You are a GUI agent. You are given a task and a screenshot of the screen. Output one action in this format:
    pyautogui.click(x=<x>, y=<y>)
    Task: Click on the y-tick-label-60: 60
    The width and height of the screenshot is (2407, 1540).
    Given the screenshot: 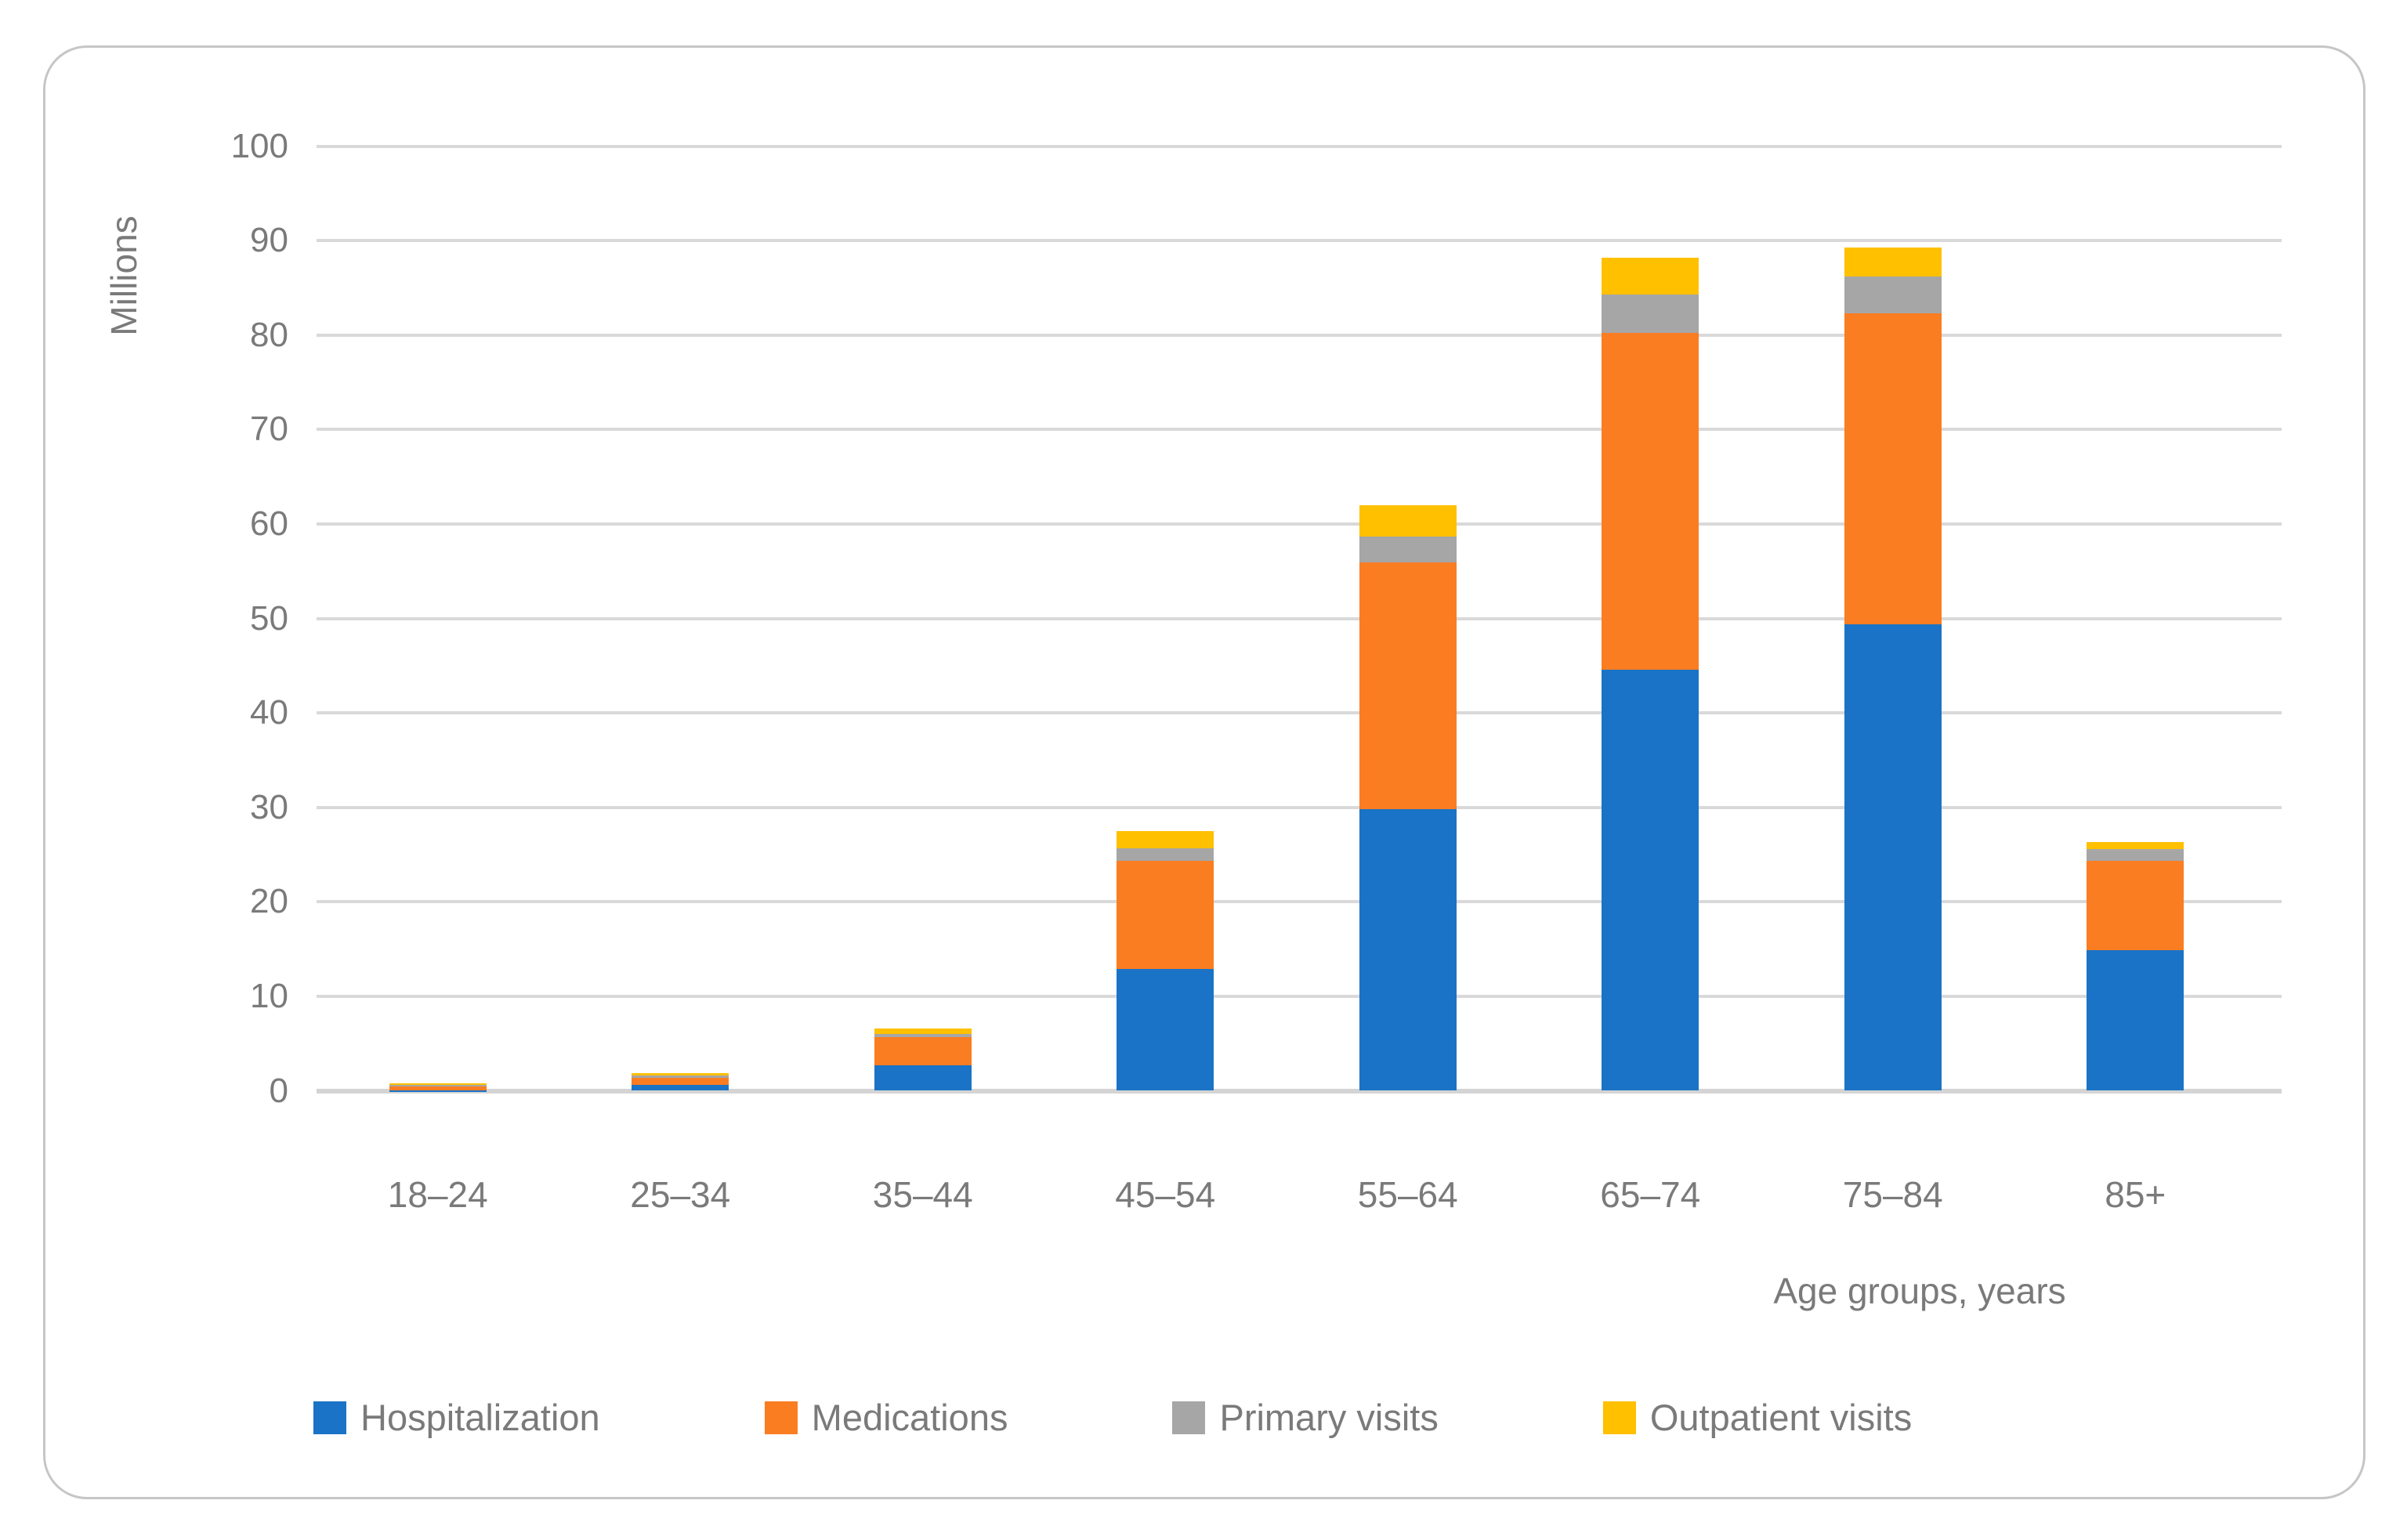 What is the action you would take?
    pyautogui.click(x=269, y=523)
    